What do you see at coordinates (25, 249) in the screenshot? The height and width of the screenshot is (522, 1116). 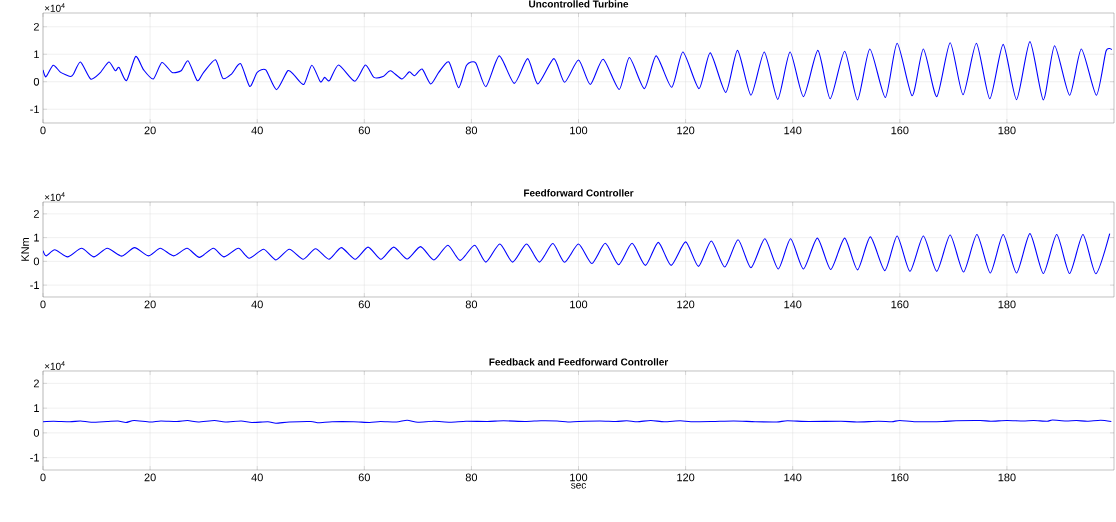 I see `y-axis-title: KNm` at bounding box center [25, 249].